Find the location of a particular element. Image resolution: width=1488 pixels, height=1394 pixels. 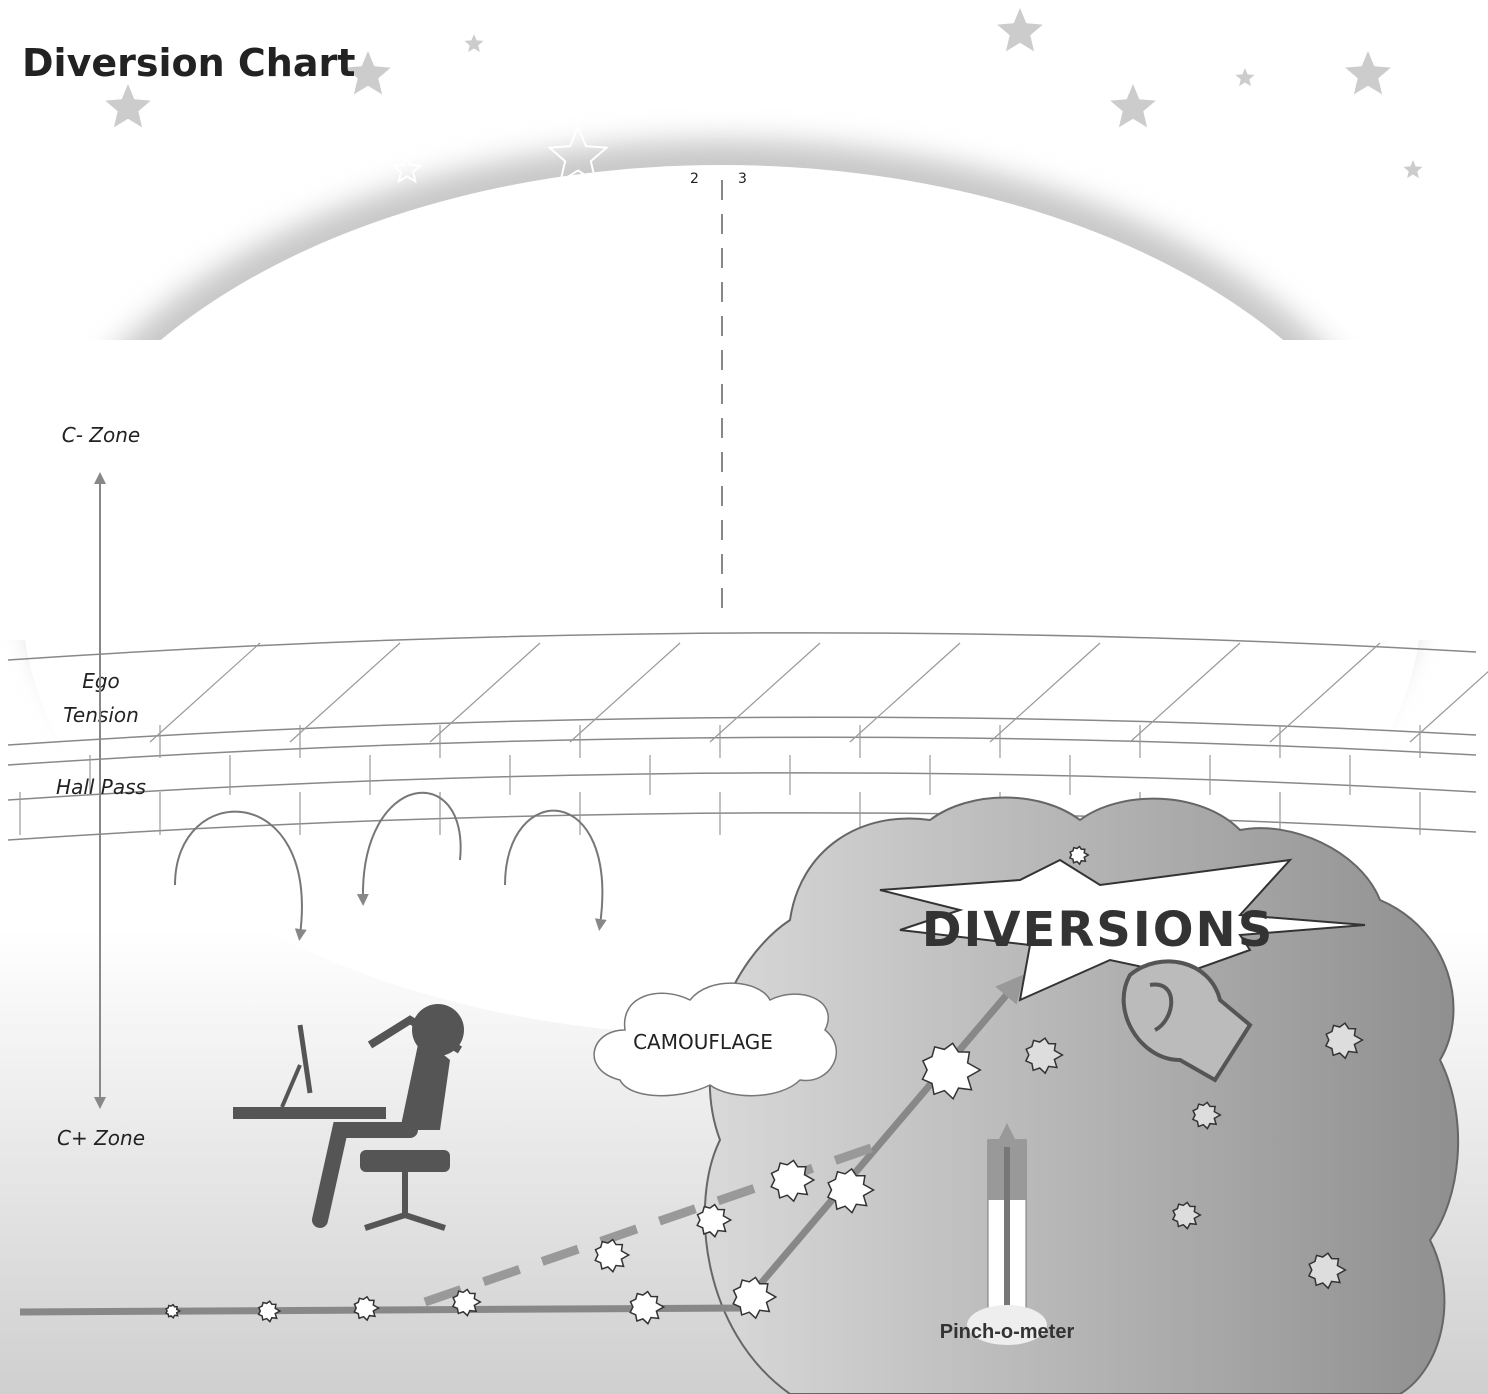

boxing-glove is located at coordinates (1187, 1021).